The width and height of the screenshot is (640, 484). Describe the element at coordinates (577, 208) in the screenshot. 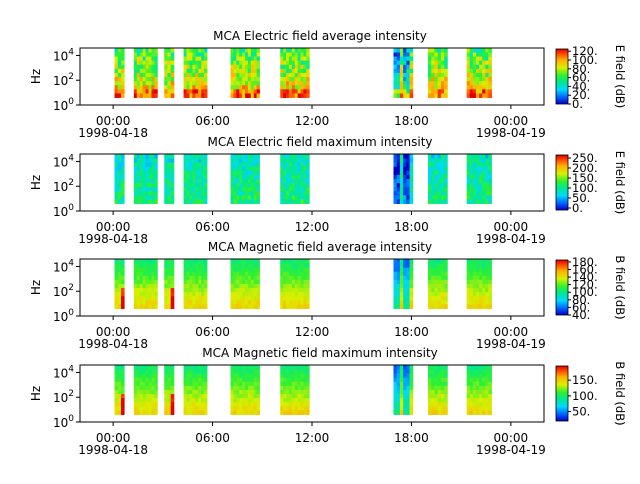

I see `colorbar-tick-label: 0.` at that location.